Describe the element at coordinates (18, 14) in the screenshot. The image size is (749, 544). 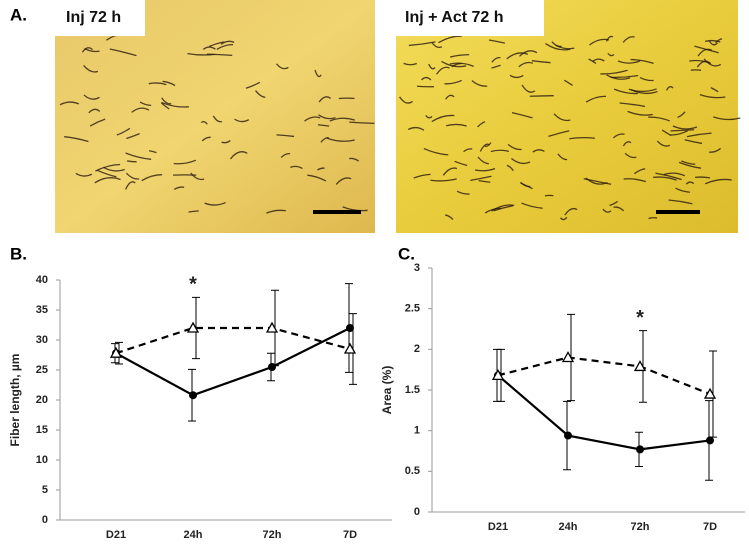
I see `panel-label: A.` at that location.